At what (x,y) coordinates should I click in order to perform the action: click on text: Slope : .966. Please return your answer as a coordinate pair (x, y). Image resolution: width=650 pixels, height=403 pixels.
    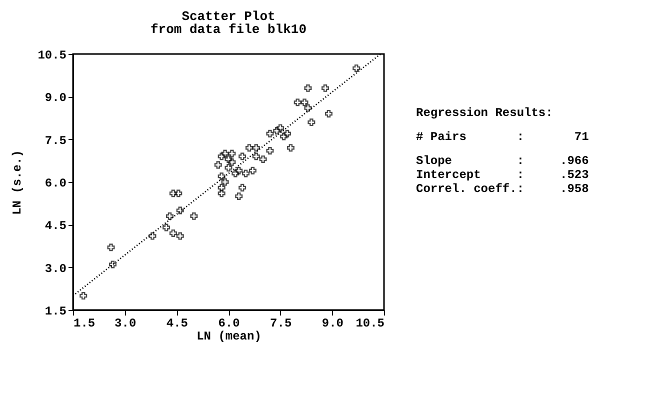
    Looking at the image, I should click on (502, 161).